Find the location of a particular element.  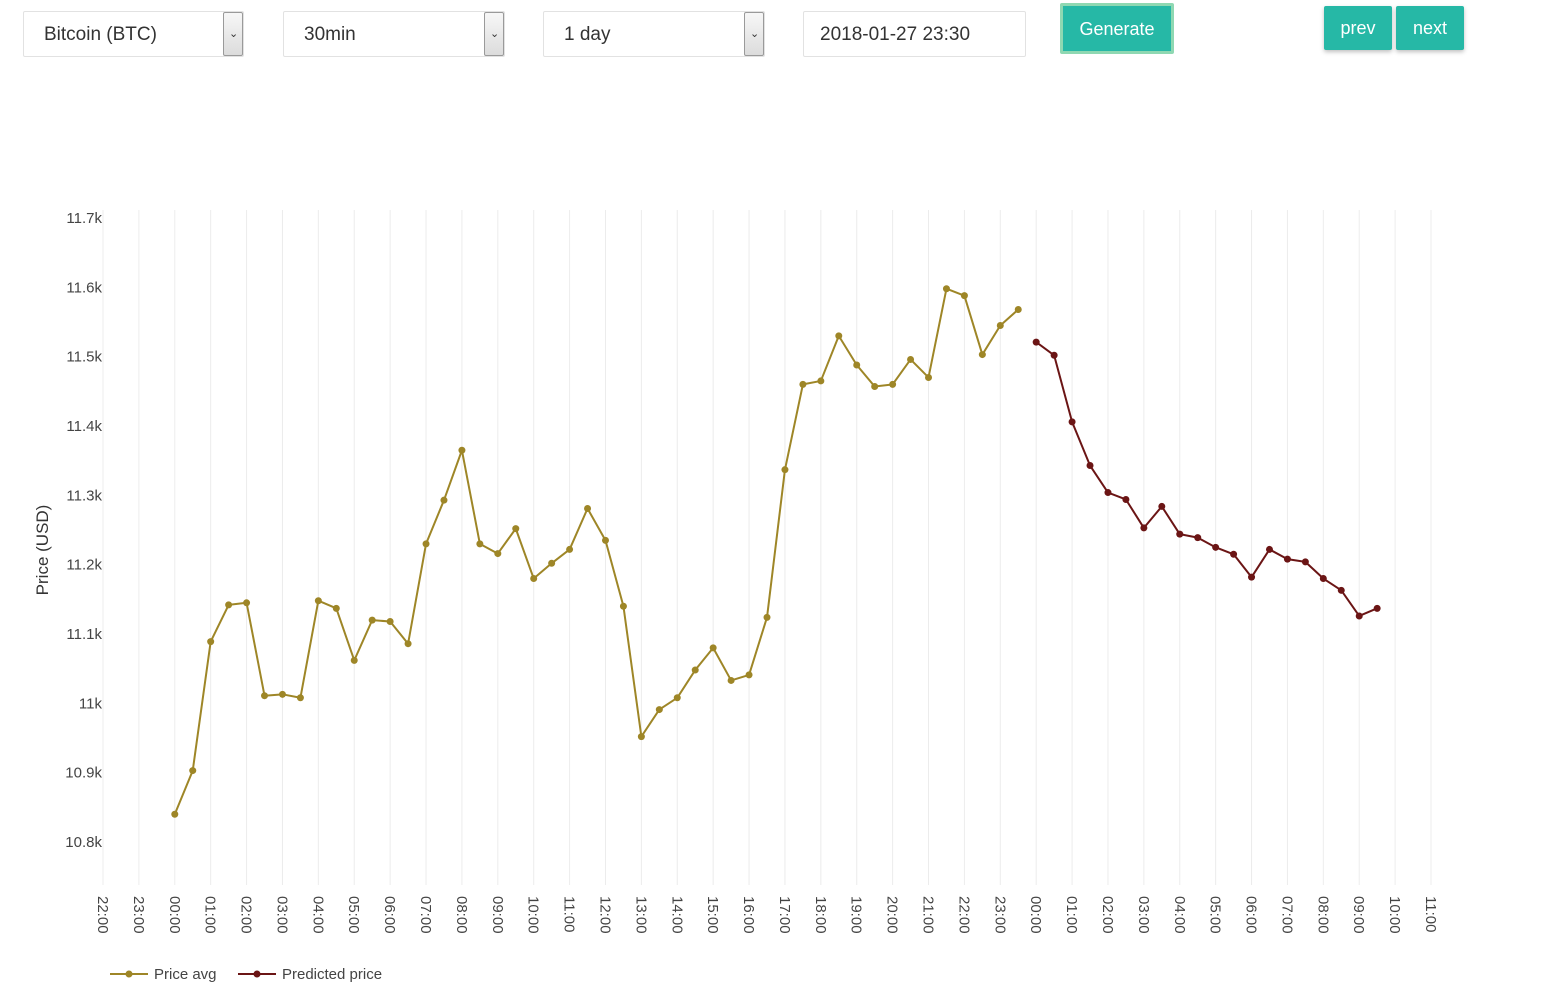

legend-item-price-avg: Price avg is located at coordinates (163, 974).